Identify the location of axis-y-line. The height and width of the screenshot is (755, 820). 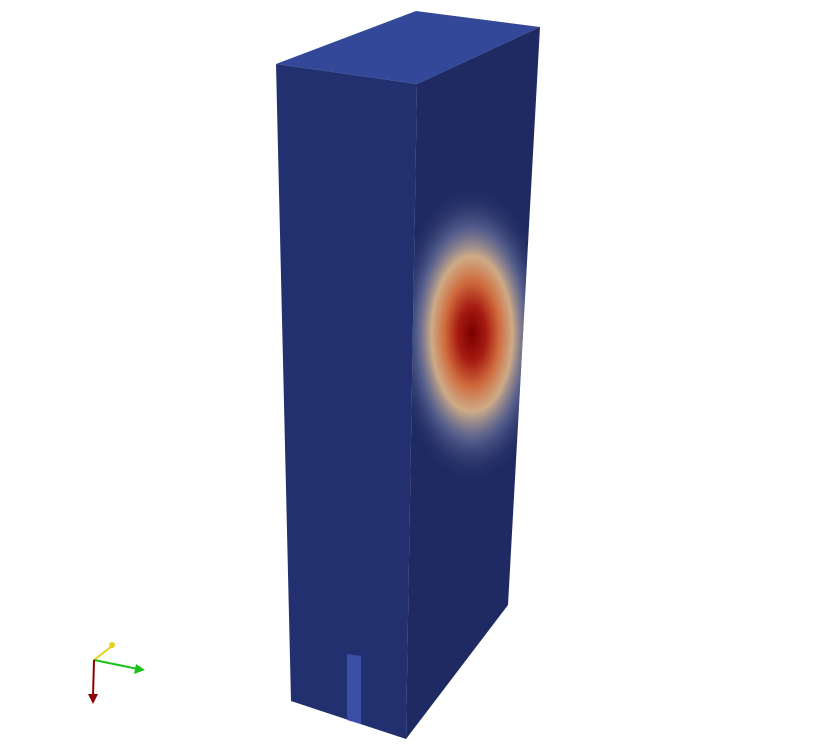
(116, 664).